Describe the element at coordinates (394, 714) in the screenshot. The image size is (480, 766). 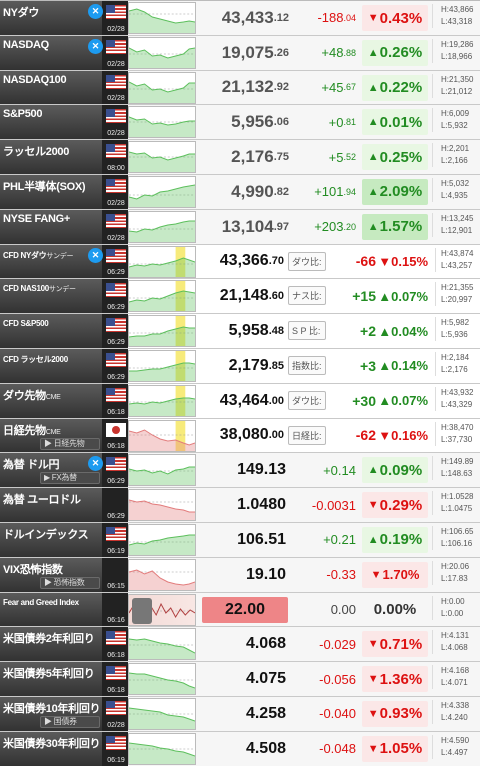
I see `change-percent-value: 0.93` at that location.